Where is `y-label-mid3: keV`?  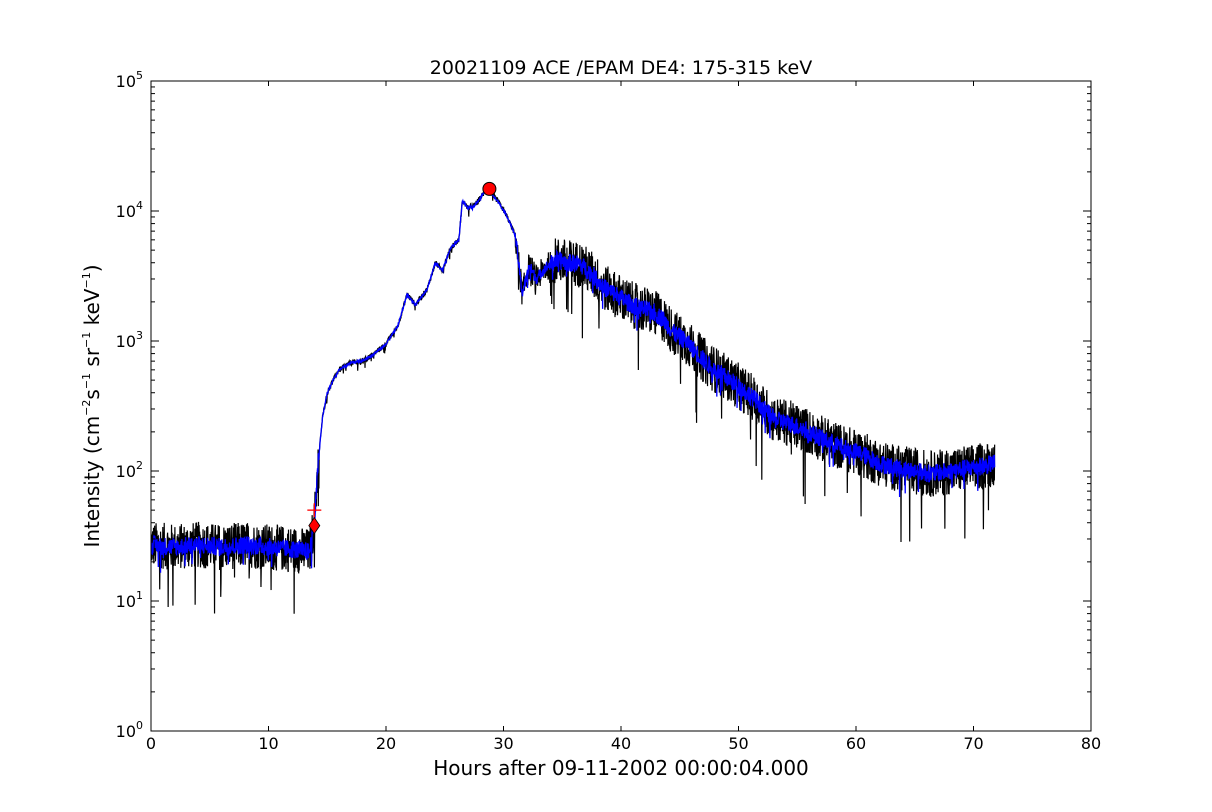
y-label-mid3: keV is located at coordinates (92, 310).